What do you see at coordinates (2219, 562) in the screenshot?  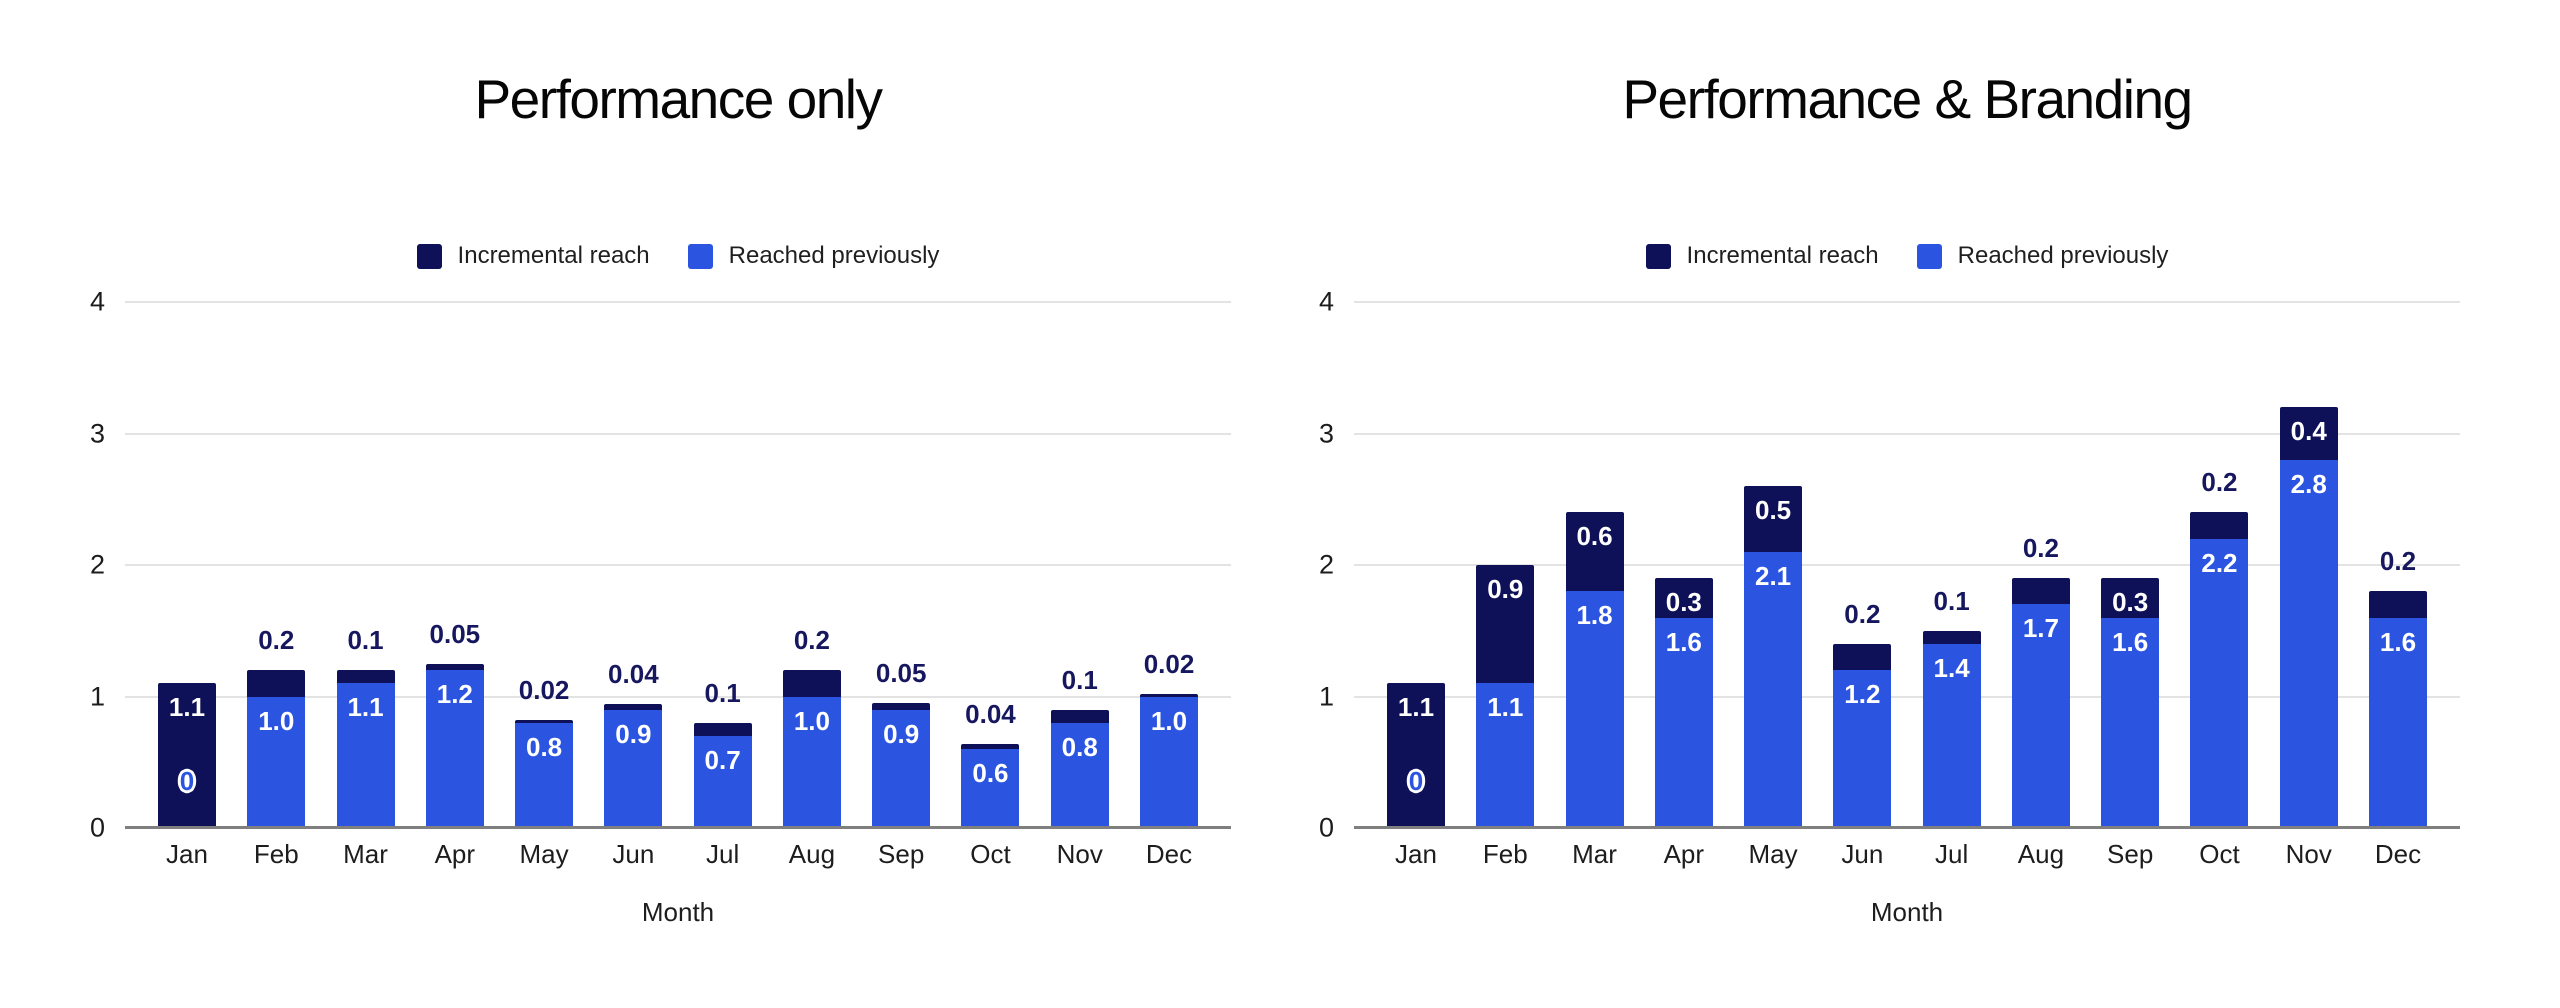 I see `bar-value-label-reached-previously: 2.2` at bounding box center [2219, 562].